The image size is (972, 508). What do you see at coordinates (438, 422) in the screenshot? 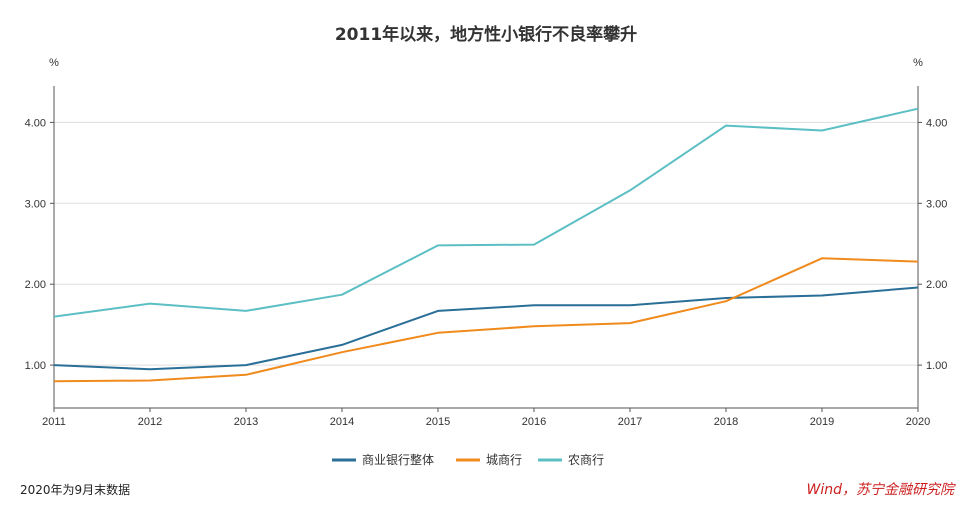
I see `x-tick-label: 2015` at bounding box center [438, 422].